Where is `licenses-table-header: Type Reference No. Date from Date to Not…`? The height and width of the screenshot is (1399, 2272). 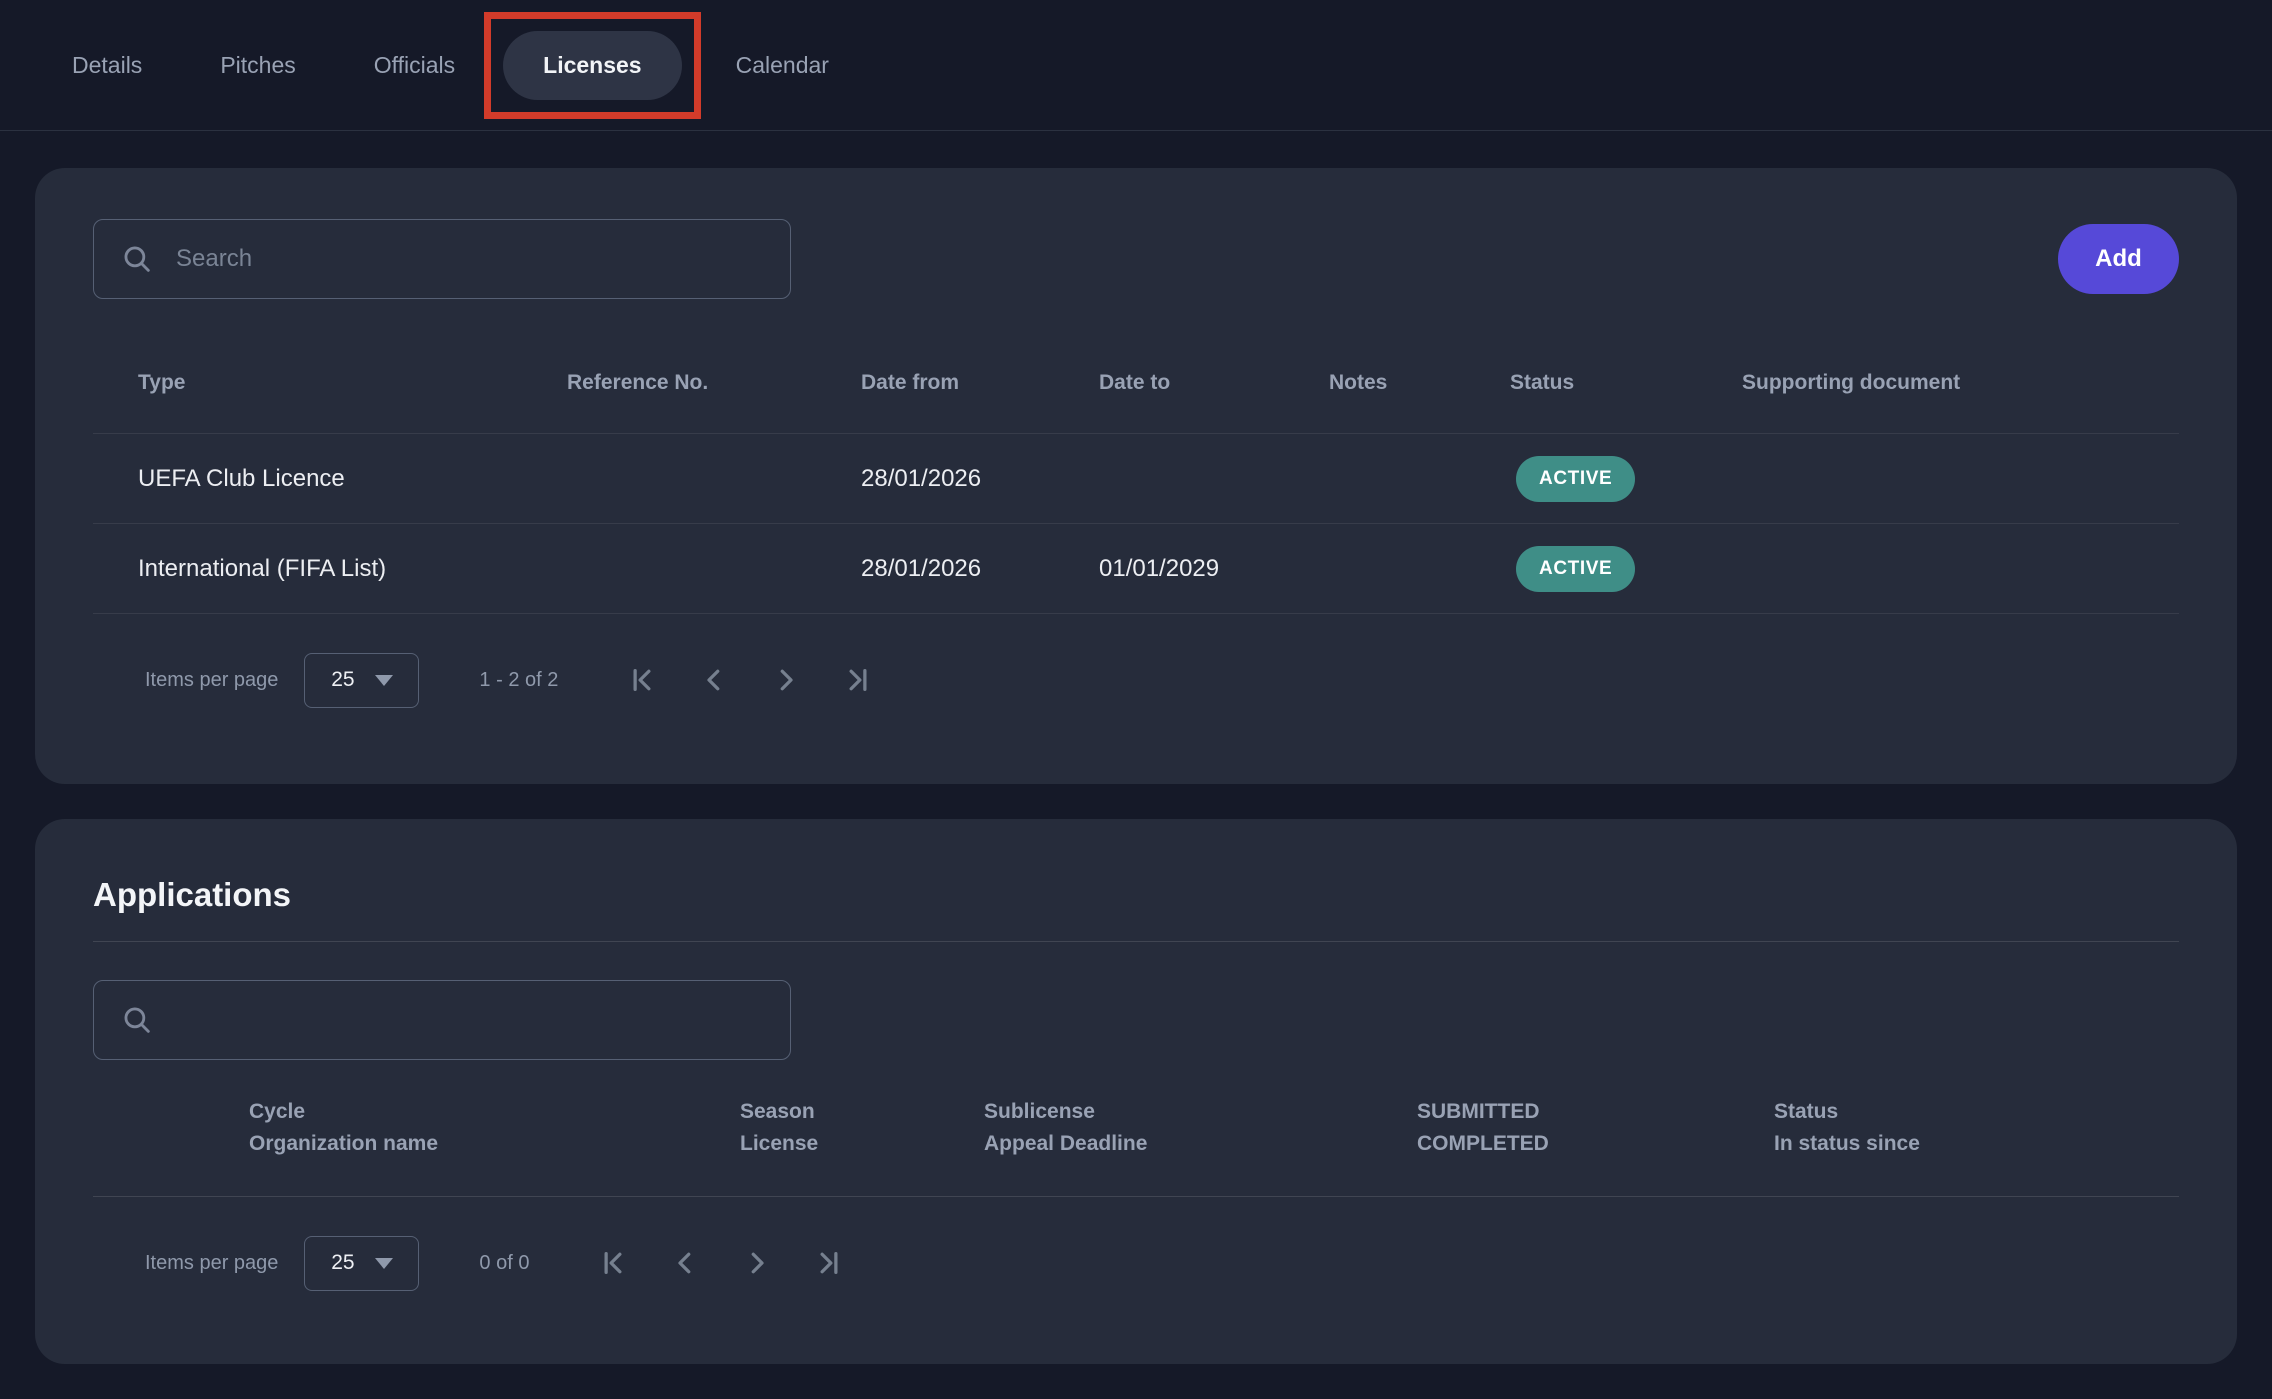 licenses-table-header: Type Reference No. Date from Date to Not… is located at coordinates (1136, 366).